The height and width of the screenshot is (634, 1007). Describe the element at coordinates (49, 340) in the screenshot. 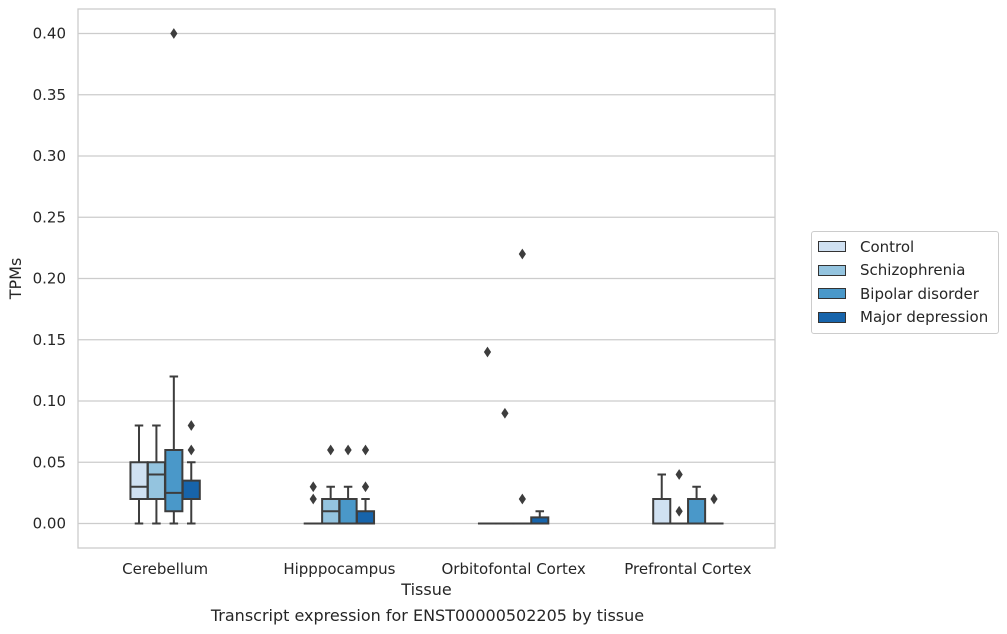

I see `y-tick-label: 0.15` at that location.